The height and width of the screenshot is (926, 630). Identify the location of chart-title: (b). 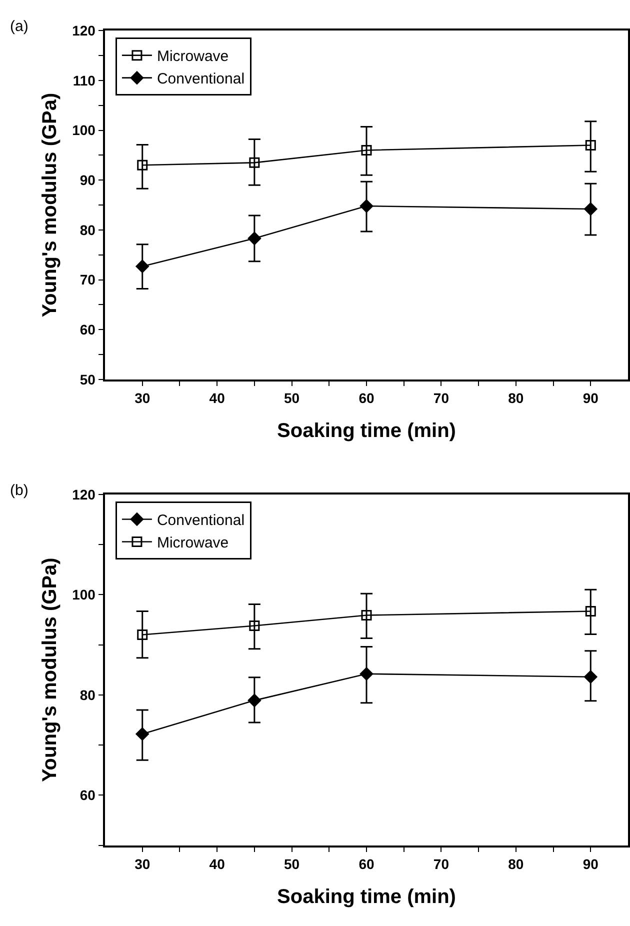
(19, 490).